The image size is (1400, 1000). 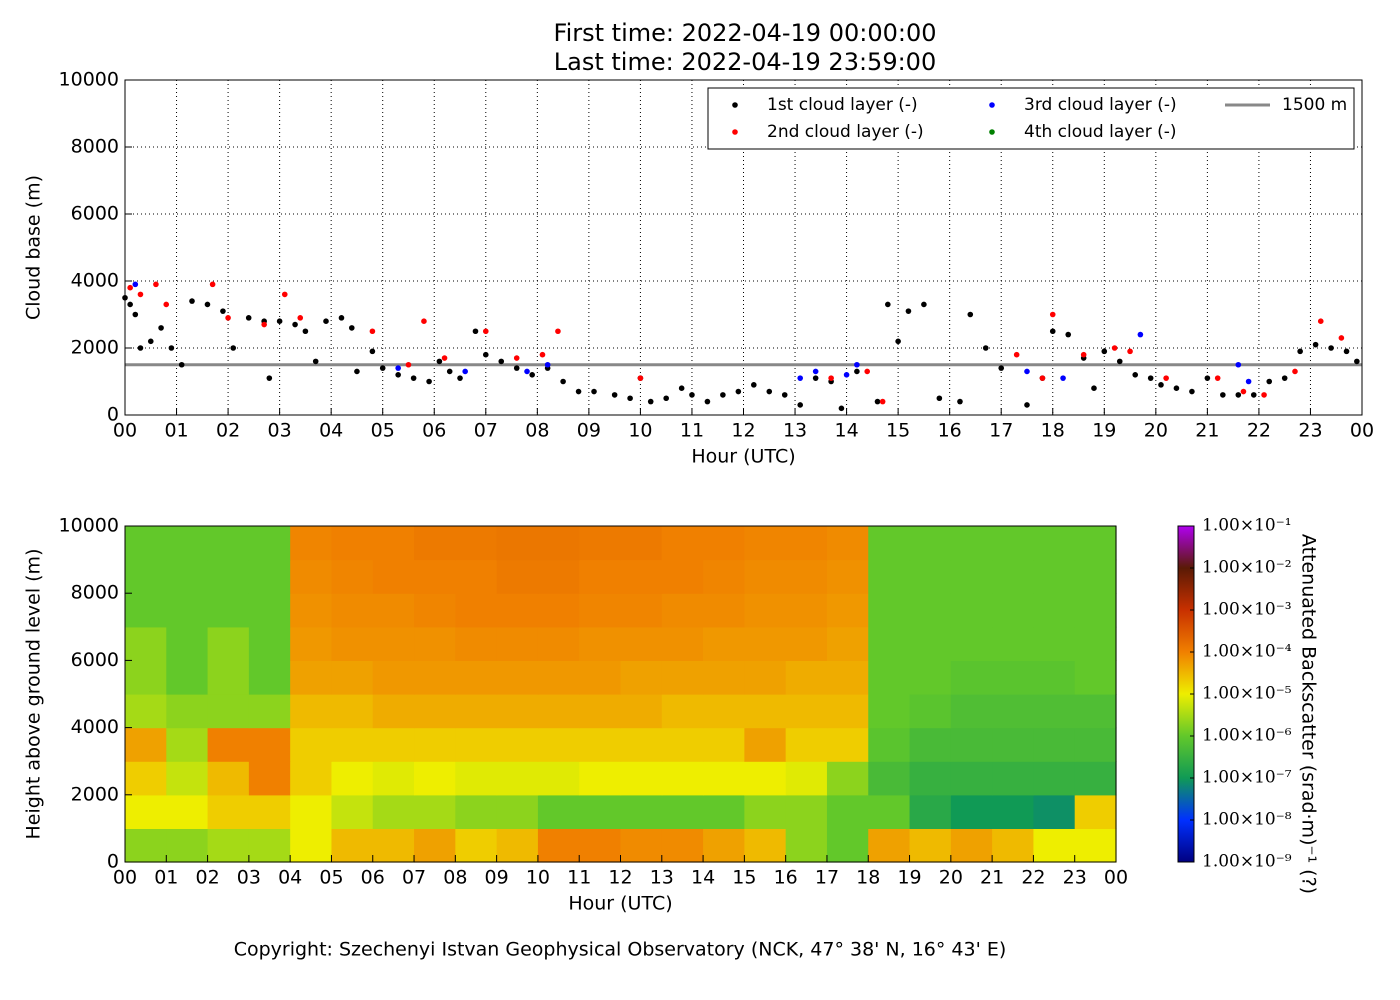 What do you see at coordinates (95, 593) in the screenshot?
I see `y-tick-label: 8000` at bounding box center [95, 593].